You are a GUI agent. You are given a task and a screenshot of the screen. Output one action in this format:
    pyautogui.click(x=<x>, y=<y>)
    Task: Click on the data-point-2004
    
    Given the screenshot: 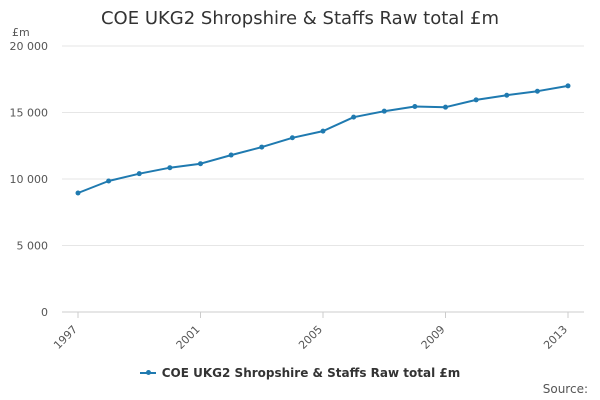 What is the action you would take?
    pyautogui.click(x=292, y=138)
    